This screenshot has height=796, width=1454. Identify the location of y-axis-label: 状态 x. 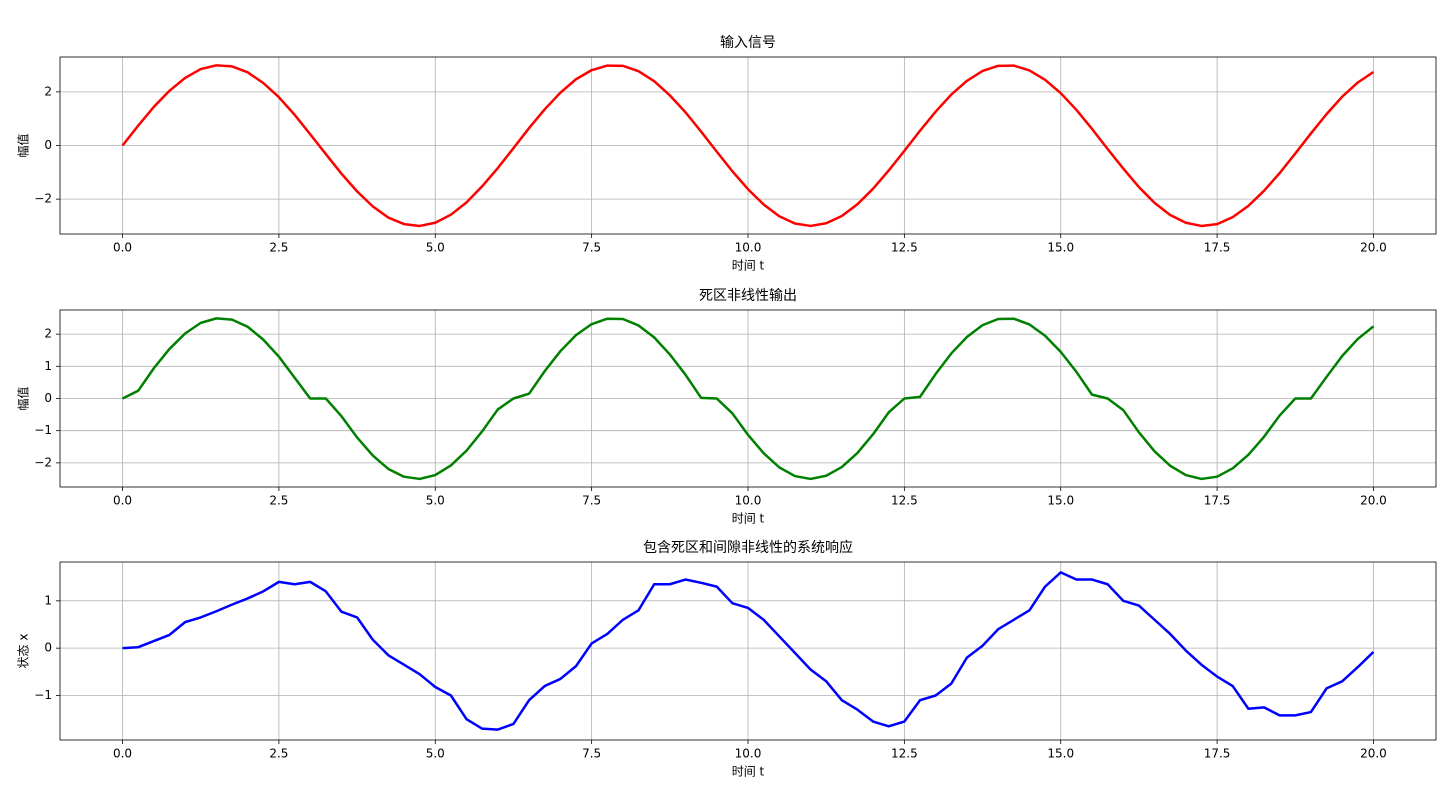
(24, 651).